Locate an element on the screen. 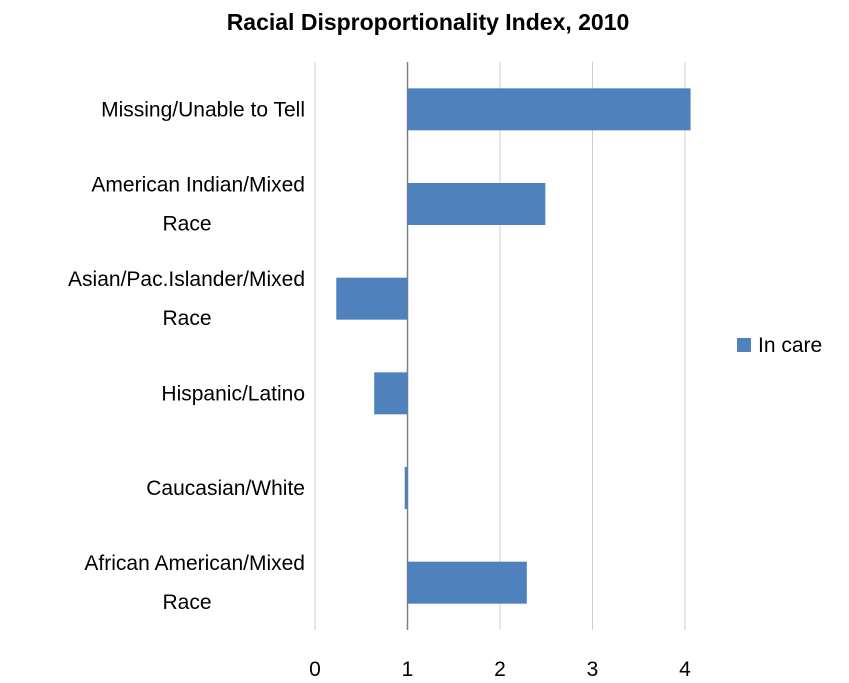 The width and height of the screenshot is (849, 683). x-tick-labels: 0 1 2 3 4 is located at coordinates (500, 669).